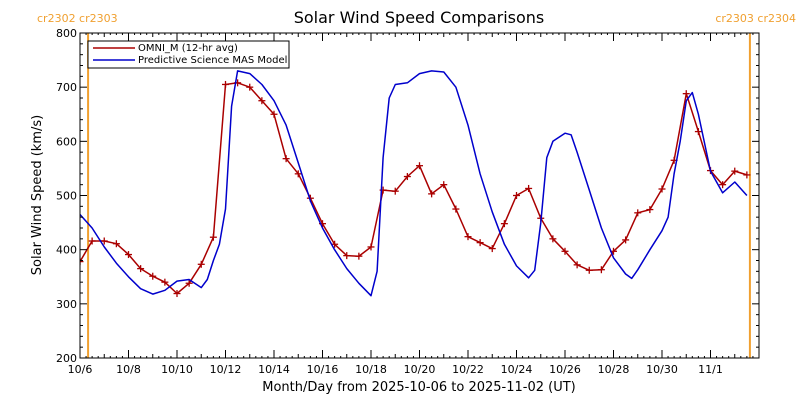  Describe the element at coordinates (77, 18) in the screenshot. I see `carrington-marker-label: cr2302 cr2303` at that location.